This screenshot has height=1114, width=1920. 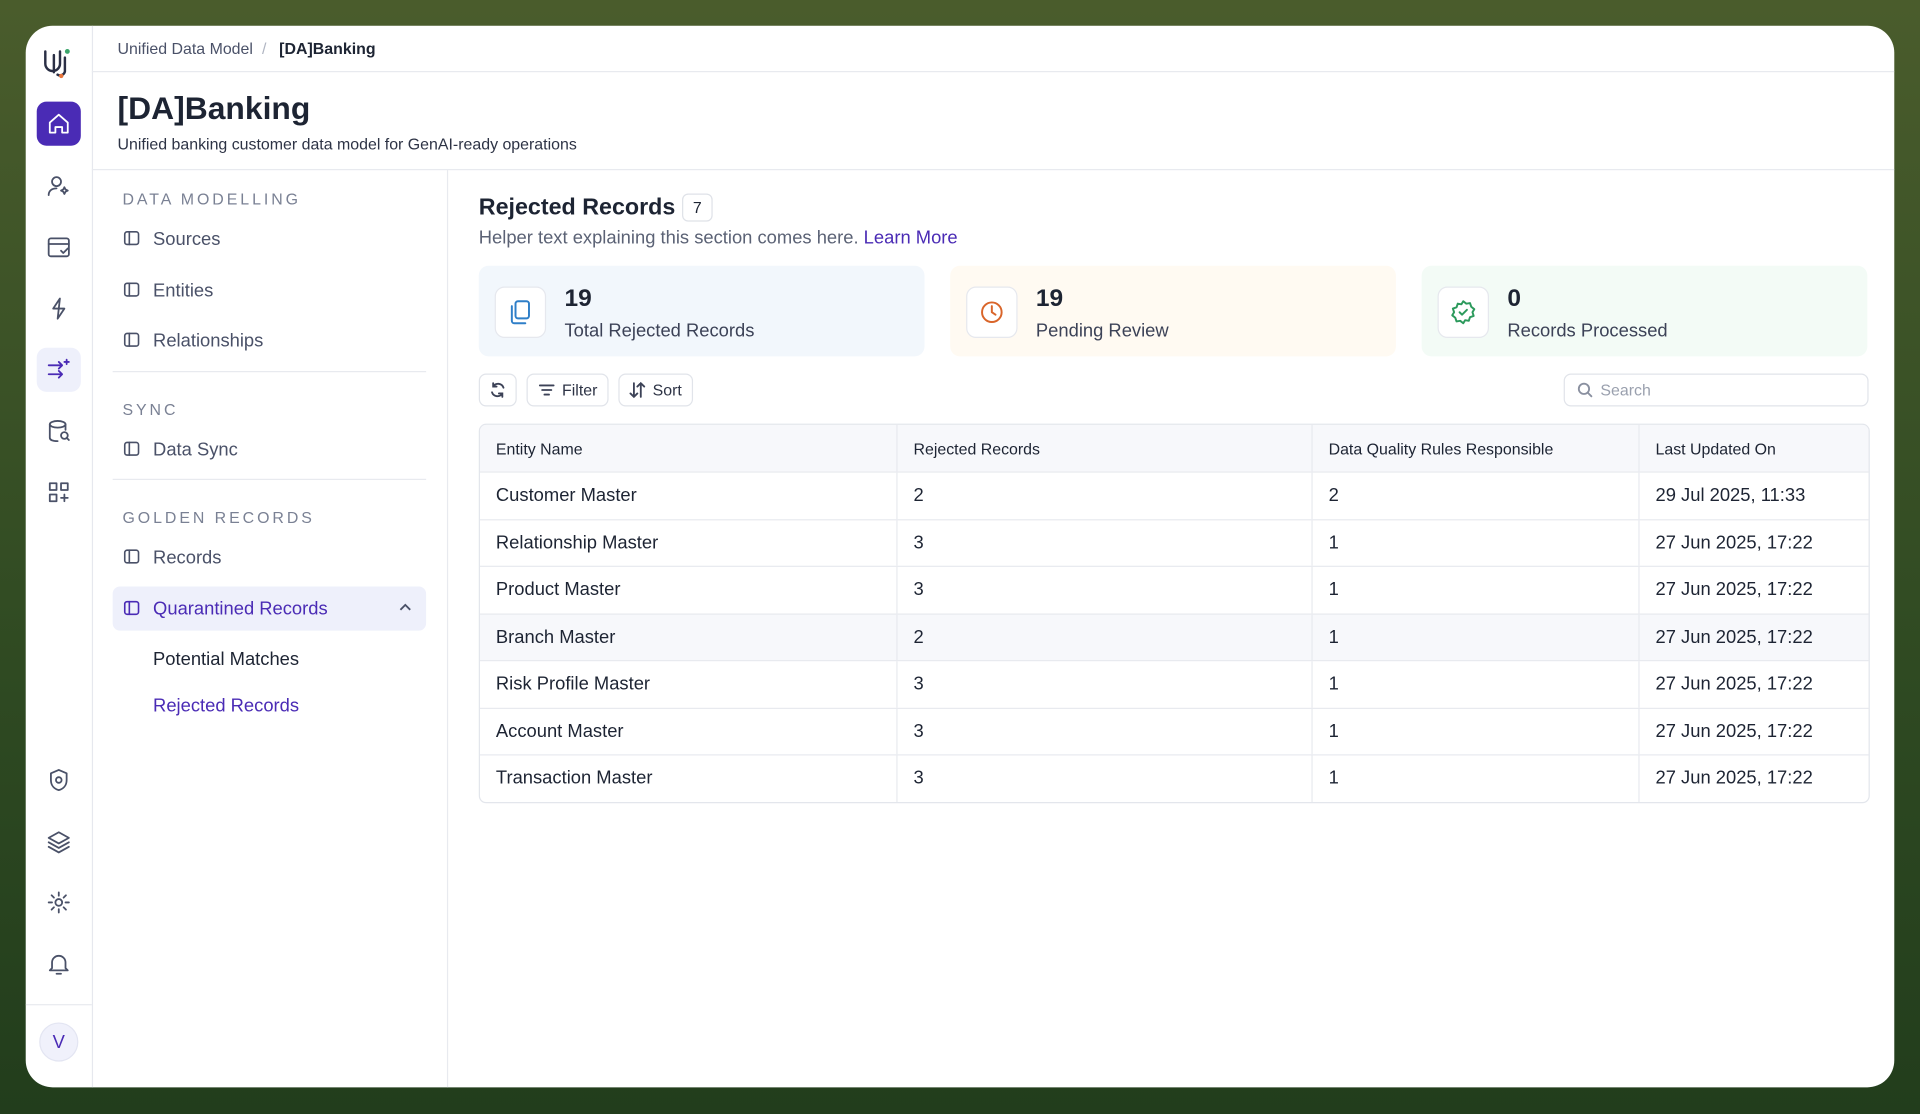 What do you see at coordinates (497, 390) in the screenshot?
I see `refresh-button` at bounding box center [497, 390].